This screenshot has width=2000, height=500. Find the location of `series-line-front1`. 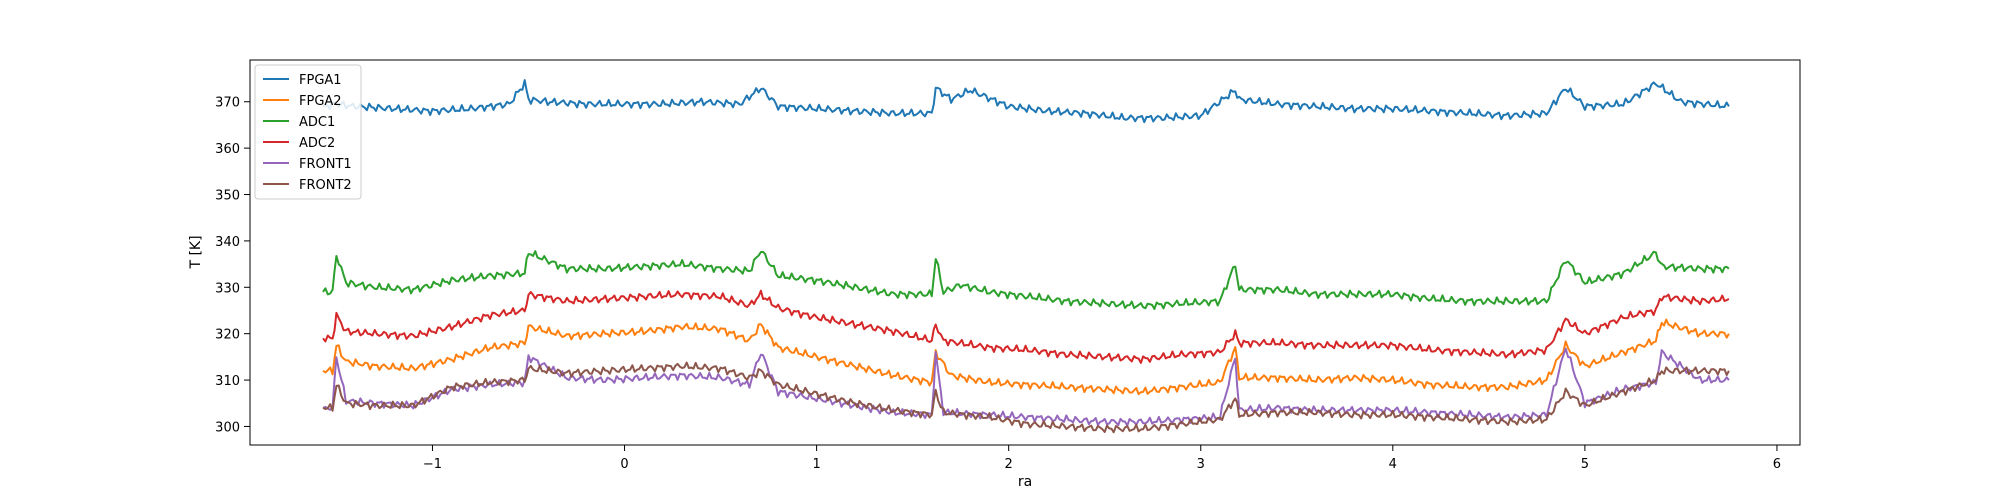

series-line-front1 is located at coordinates (1026, 387).